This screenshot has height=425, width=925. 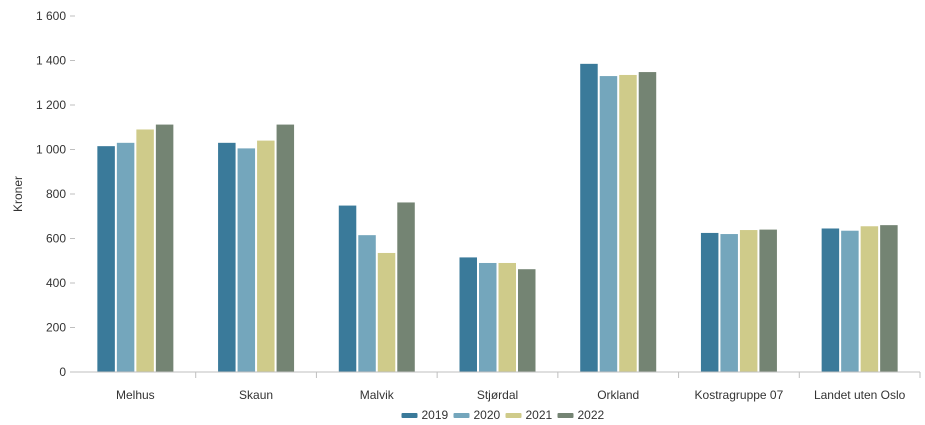 I want to click on y-axis-title: Kroner, so click(x=18, y=194).